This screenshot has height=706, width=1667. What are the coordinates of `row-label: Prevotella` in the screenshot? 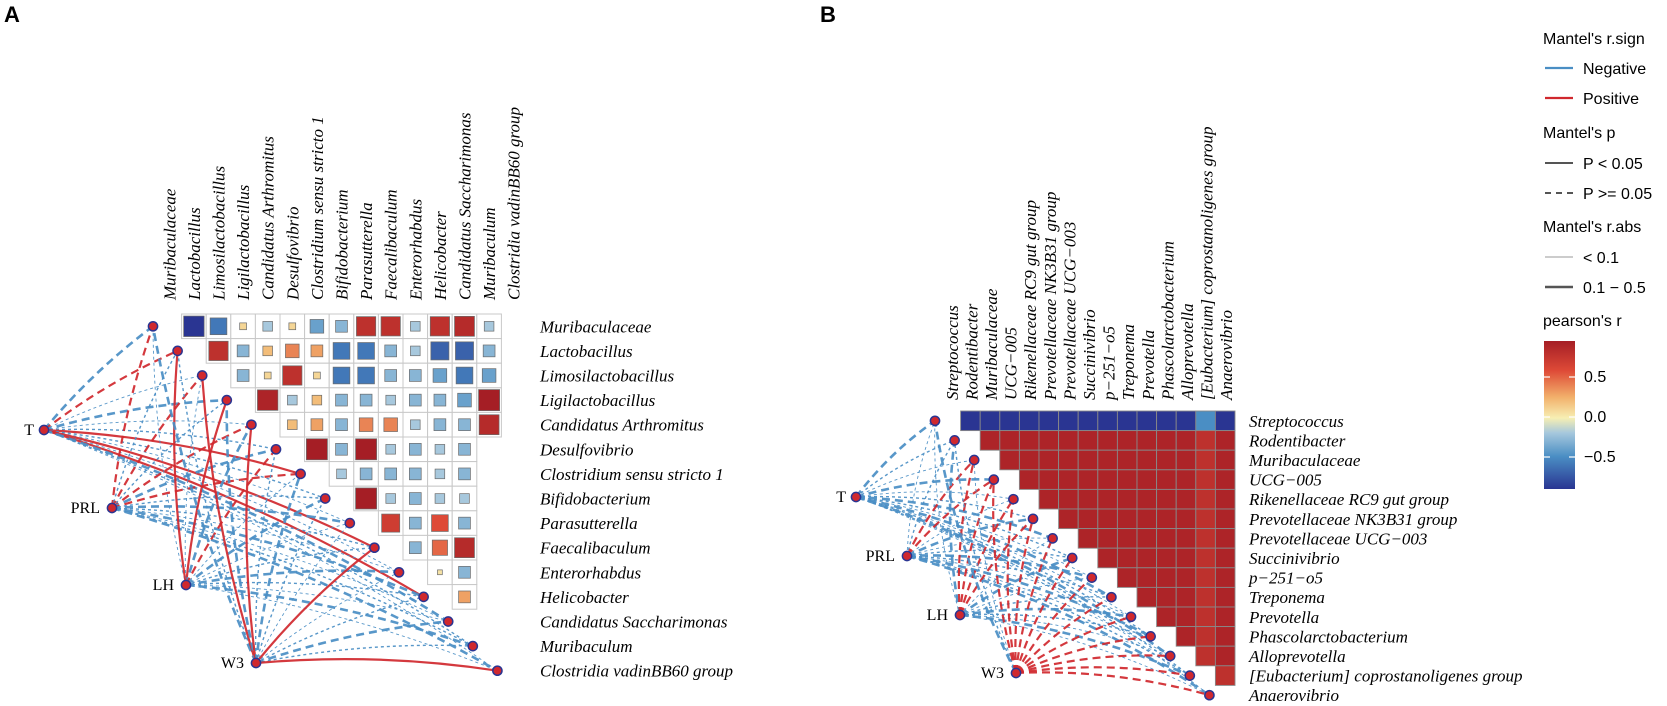 It's located at (1283, 617).